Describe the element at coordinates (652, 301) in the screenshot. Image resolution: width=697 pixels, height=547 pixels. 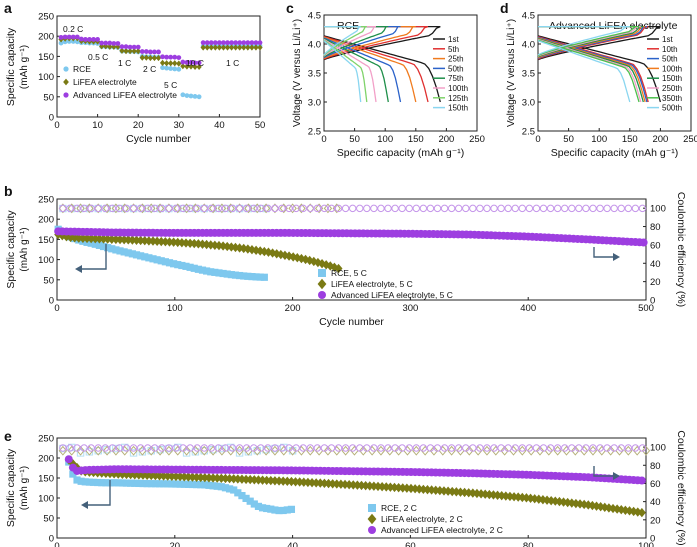
I see `y2-tick-label: 0` at that location.